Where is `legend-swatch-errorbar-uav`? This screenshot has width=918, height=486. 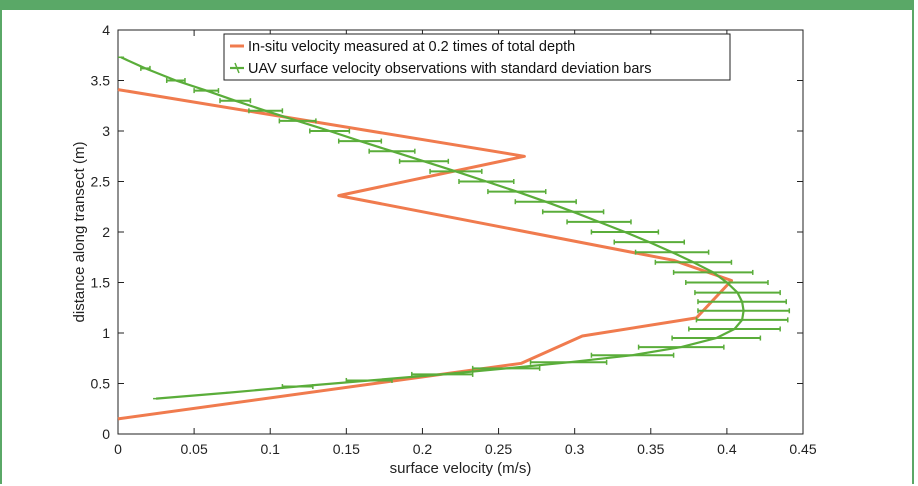
legend-swatch-errorbar-uav is located at coordinates (237, 68).